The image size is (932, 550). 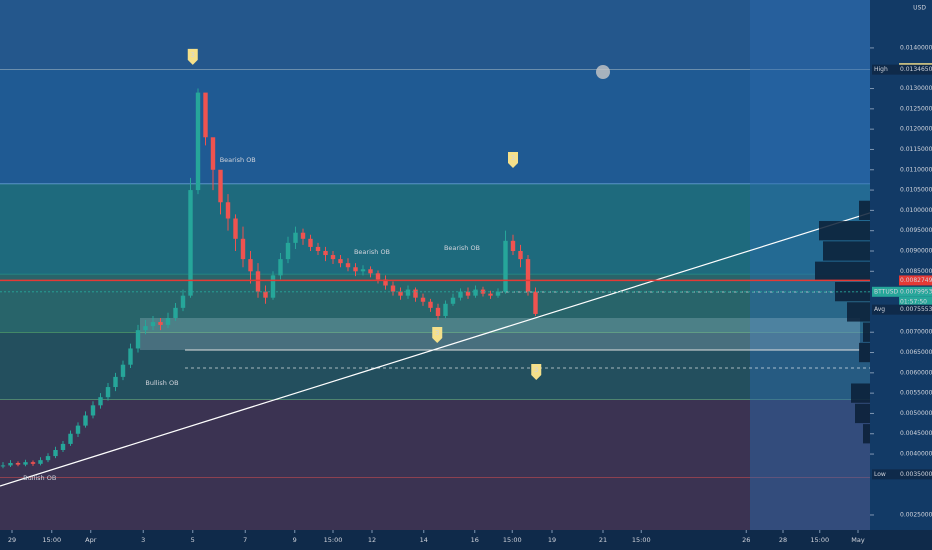 I want to click on x-tick-label: May, so click(x=858, y=540).